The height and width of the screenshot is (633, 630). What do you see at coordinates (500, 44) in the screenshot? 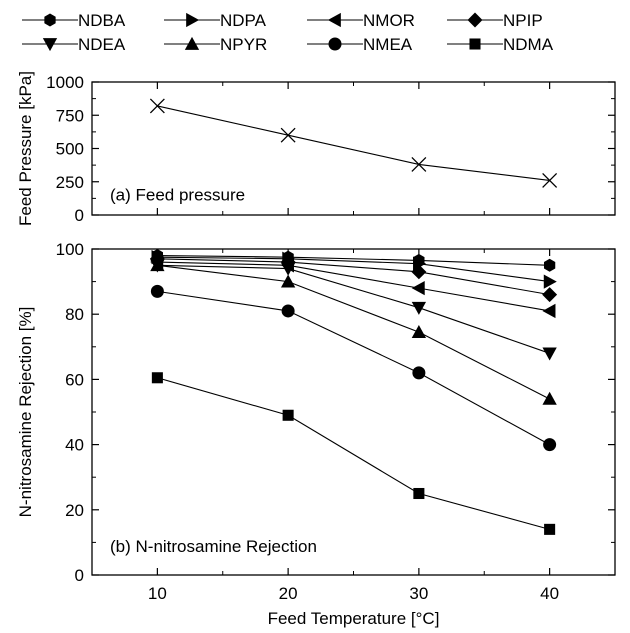
I see `legend-item-ndma: NDMA` at bounding box center [500, 44].